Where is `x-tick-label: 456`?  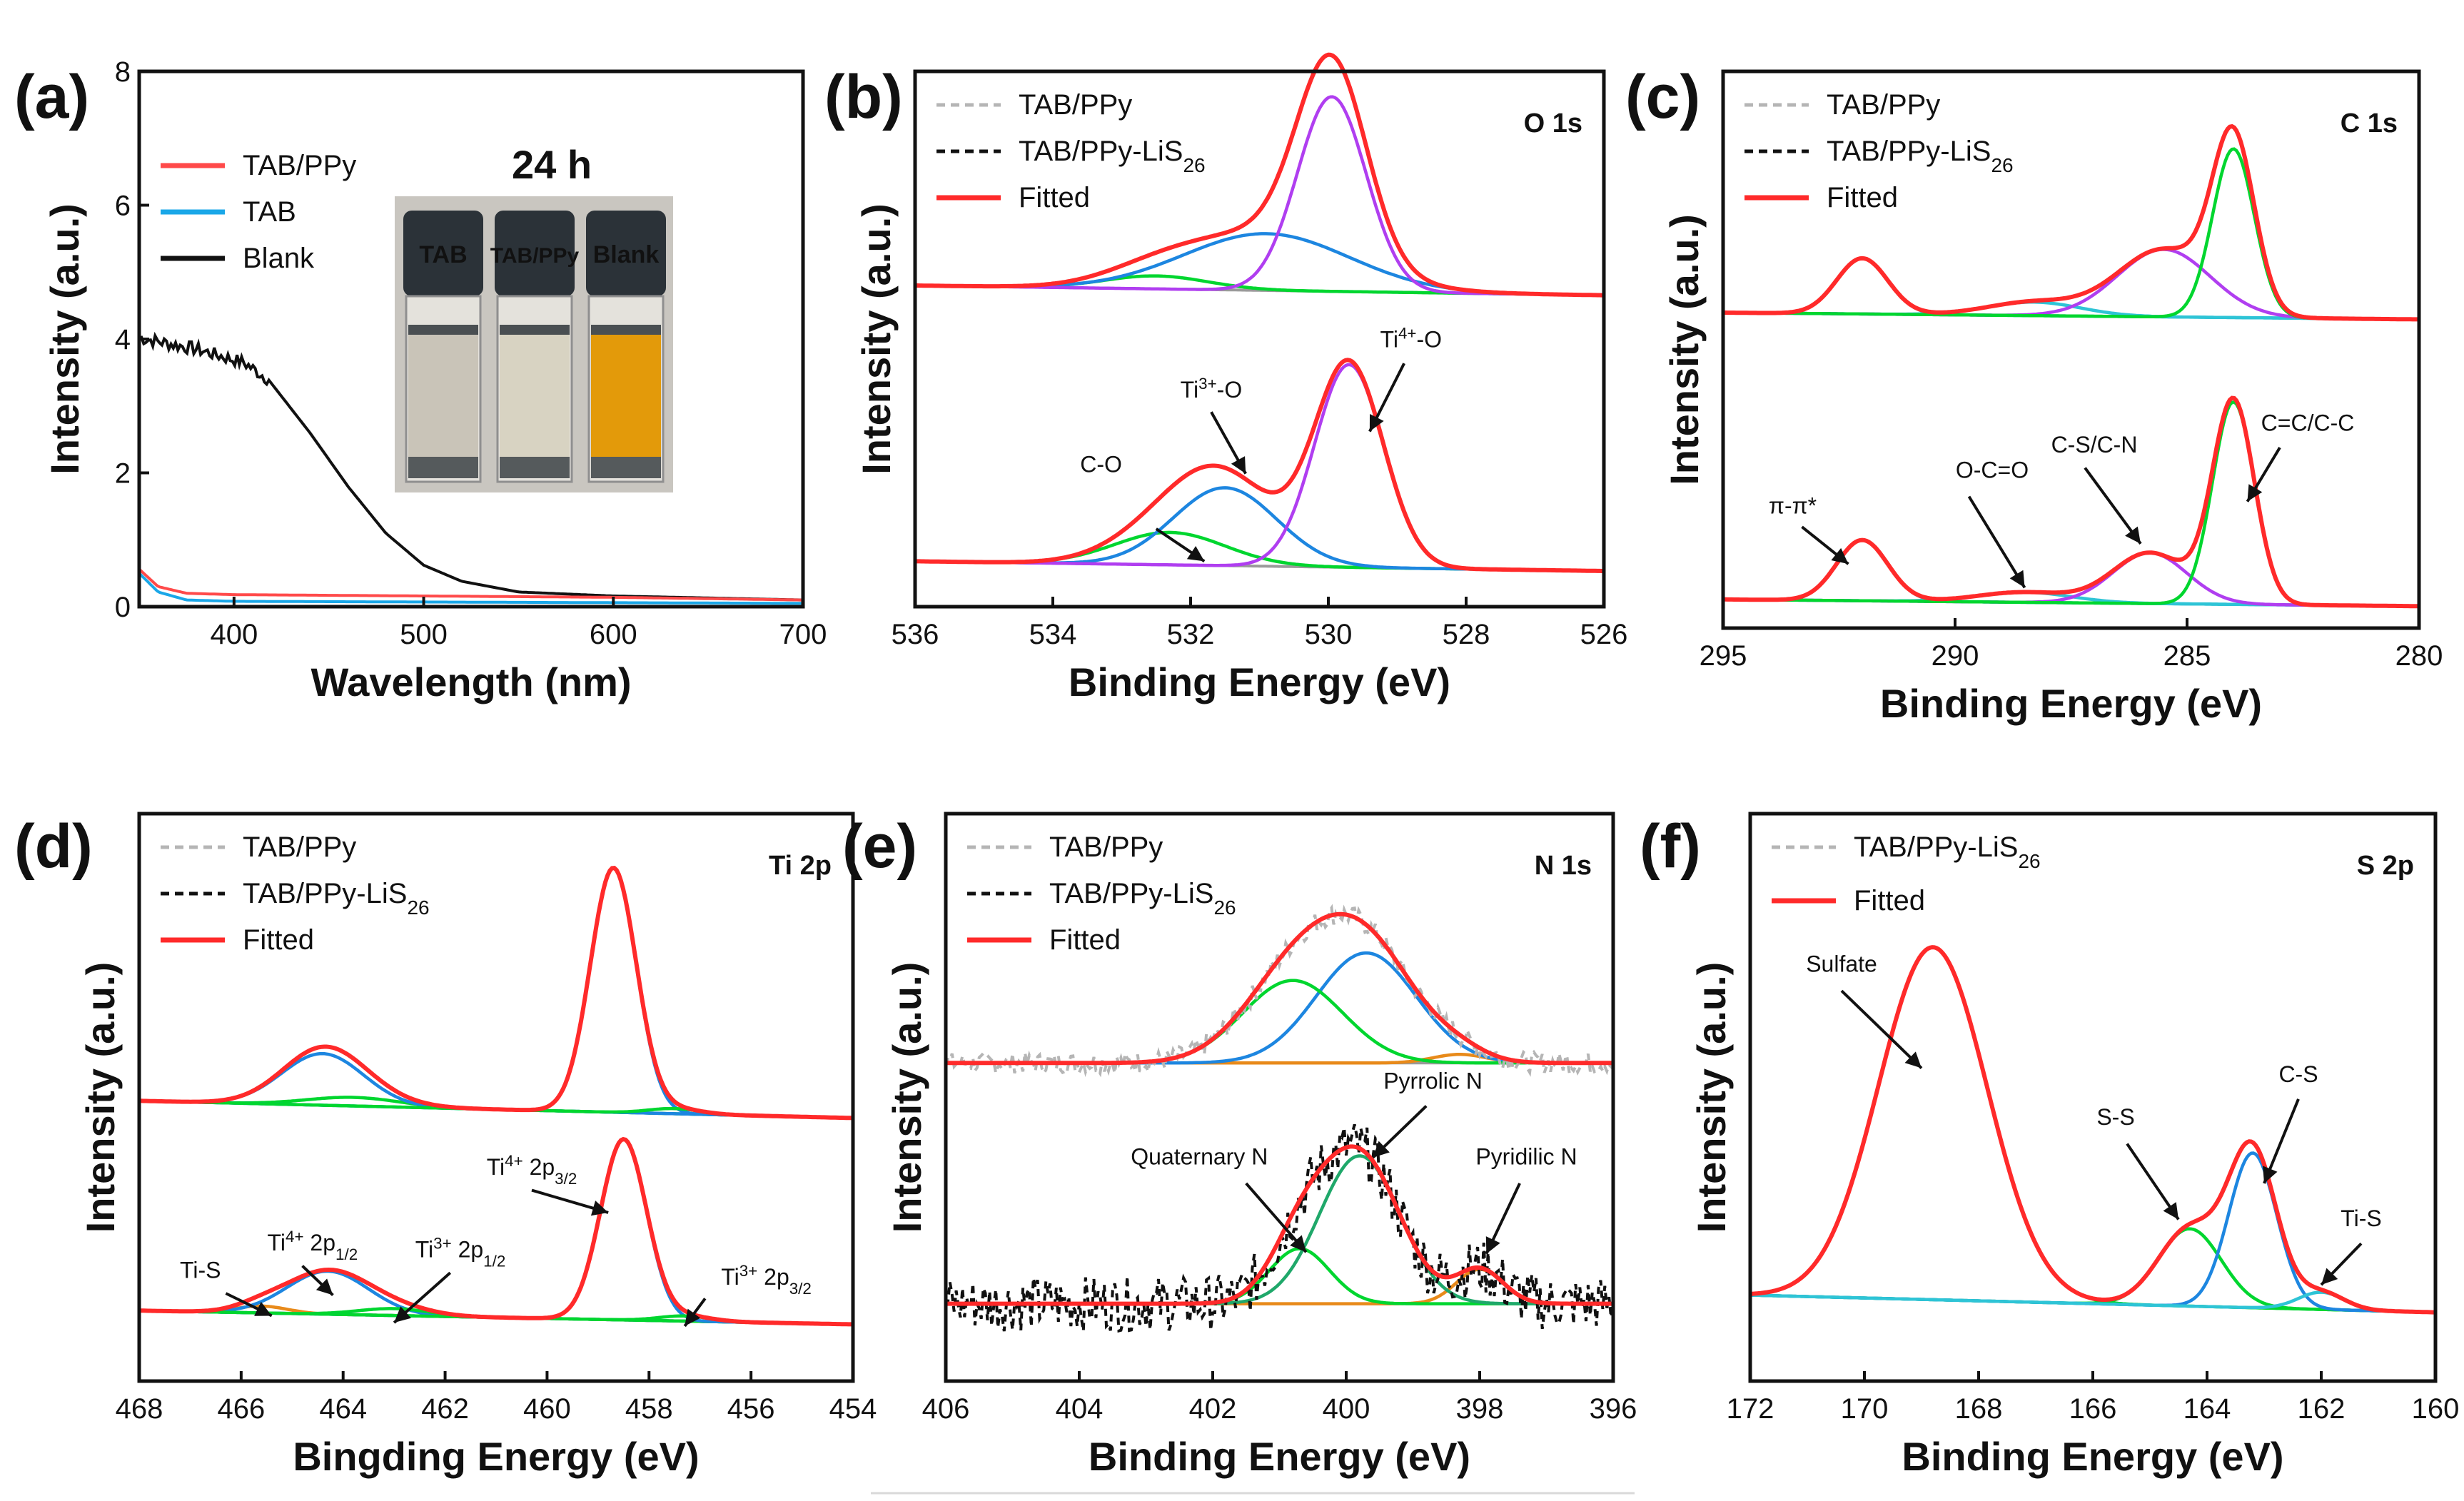
x-tick-label: 456 is located at coordinates (751, 1409).